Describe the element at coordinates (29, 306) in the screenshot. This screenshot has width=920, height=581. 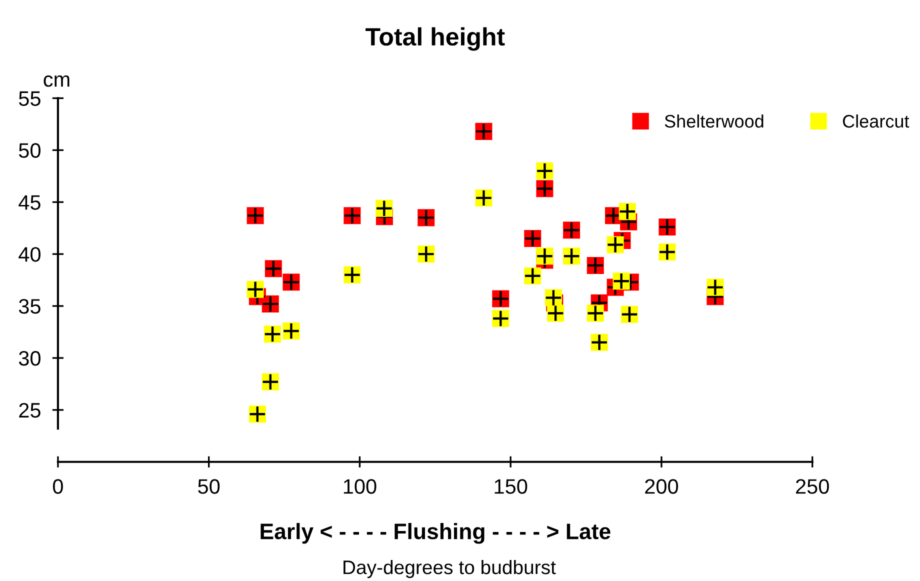
I see `y-tick-label: 35` at that location.